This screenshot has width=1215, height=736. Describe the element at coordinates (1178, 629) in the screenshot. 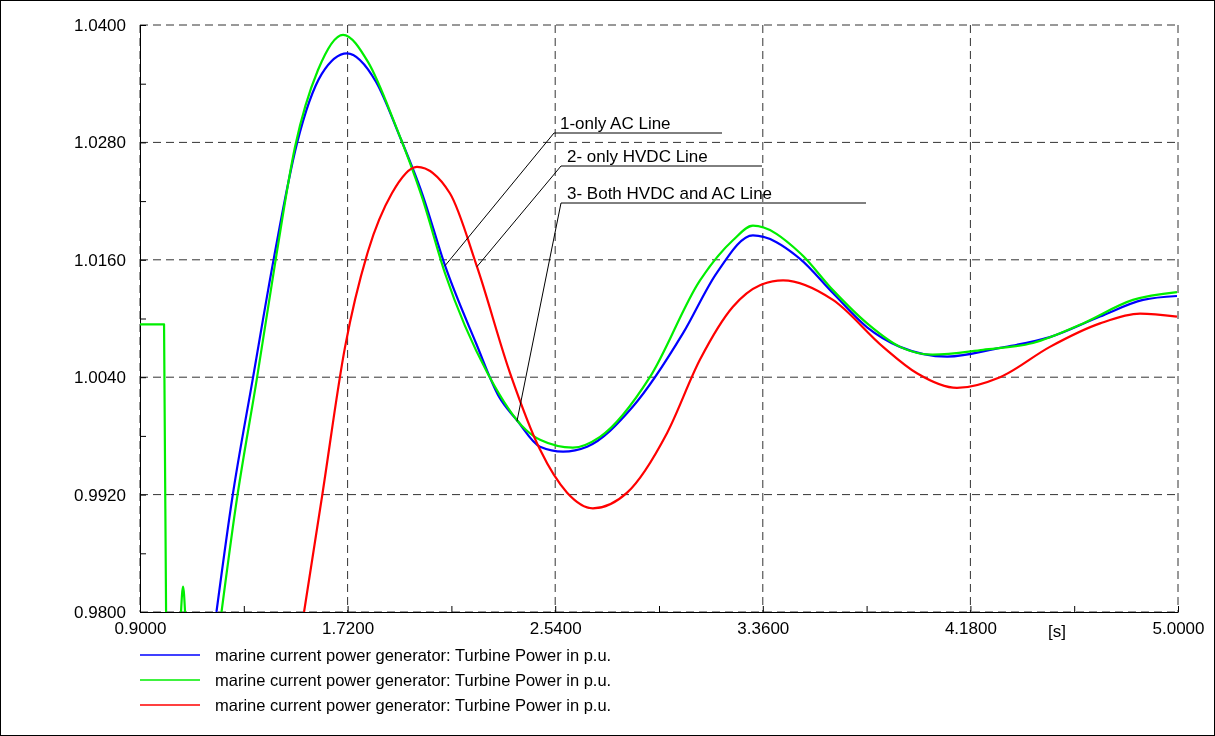

I see `x-tick-label: 5.0000` at that location.